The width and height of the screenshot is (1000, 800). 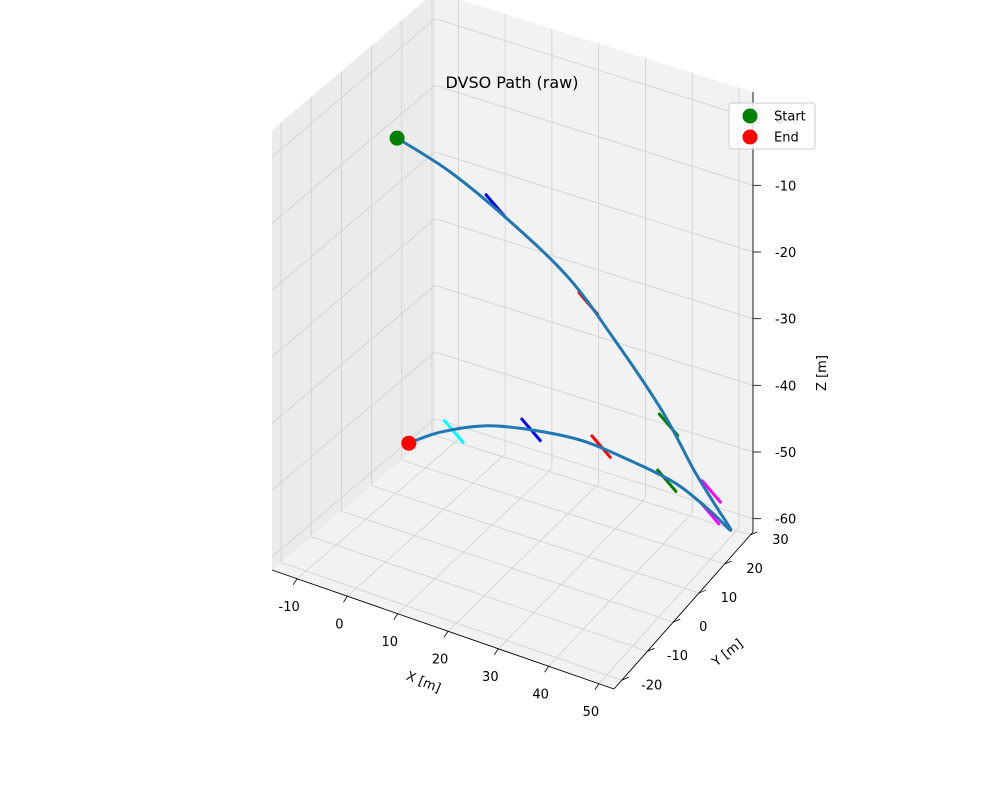 What do you see at coordinates (785, 186) in the screenshot?
I see `z-tick-label: -10` at bounding box center [785, 186].